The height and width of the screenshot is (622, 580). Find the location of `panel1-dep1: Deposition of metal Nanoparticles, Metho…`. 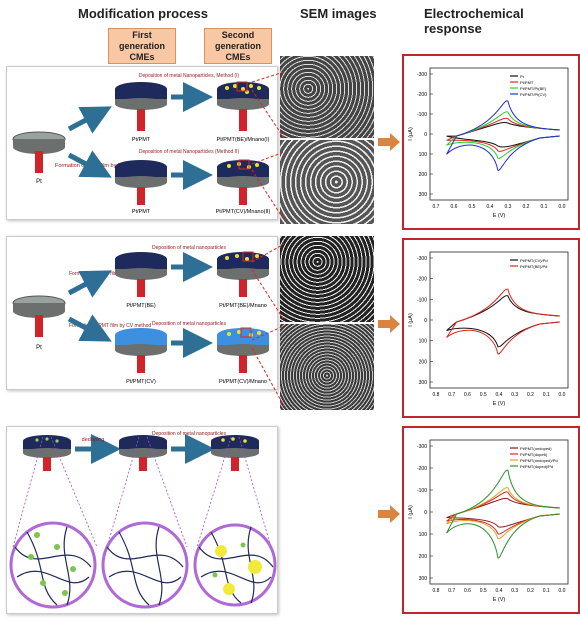

panel1-dep1: Deposition of metal Nanoparticles, Metho… is located at coordinates (189, 76).